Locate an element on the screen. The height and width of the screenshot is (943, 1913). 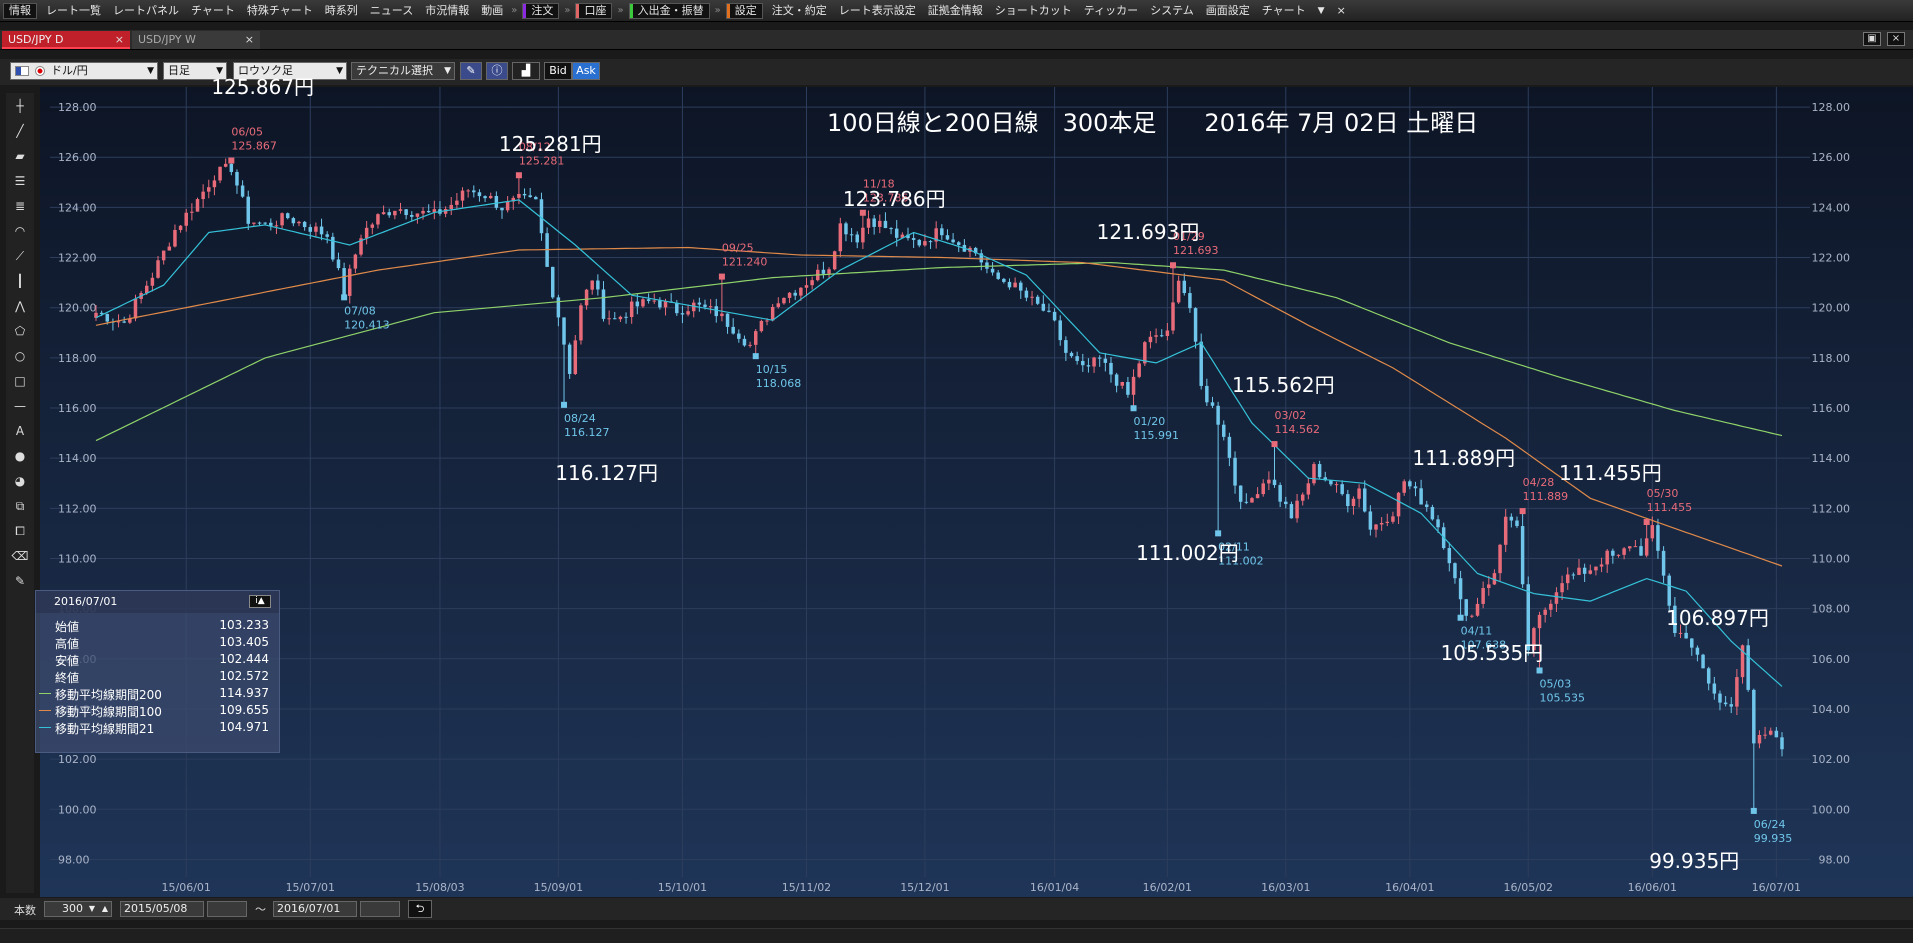
menu-special-chart: 特殊チャート is located at coordinates (279, 10).